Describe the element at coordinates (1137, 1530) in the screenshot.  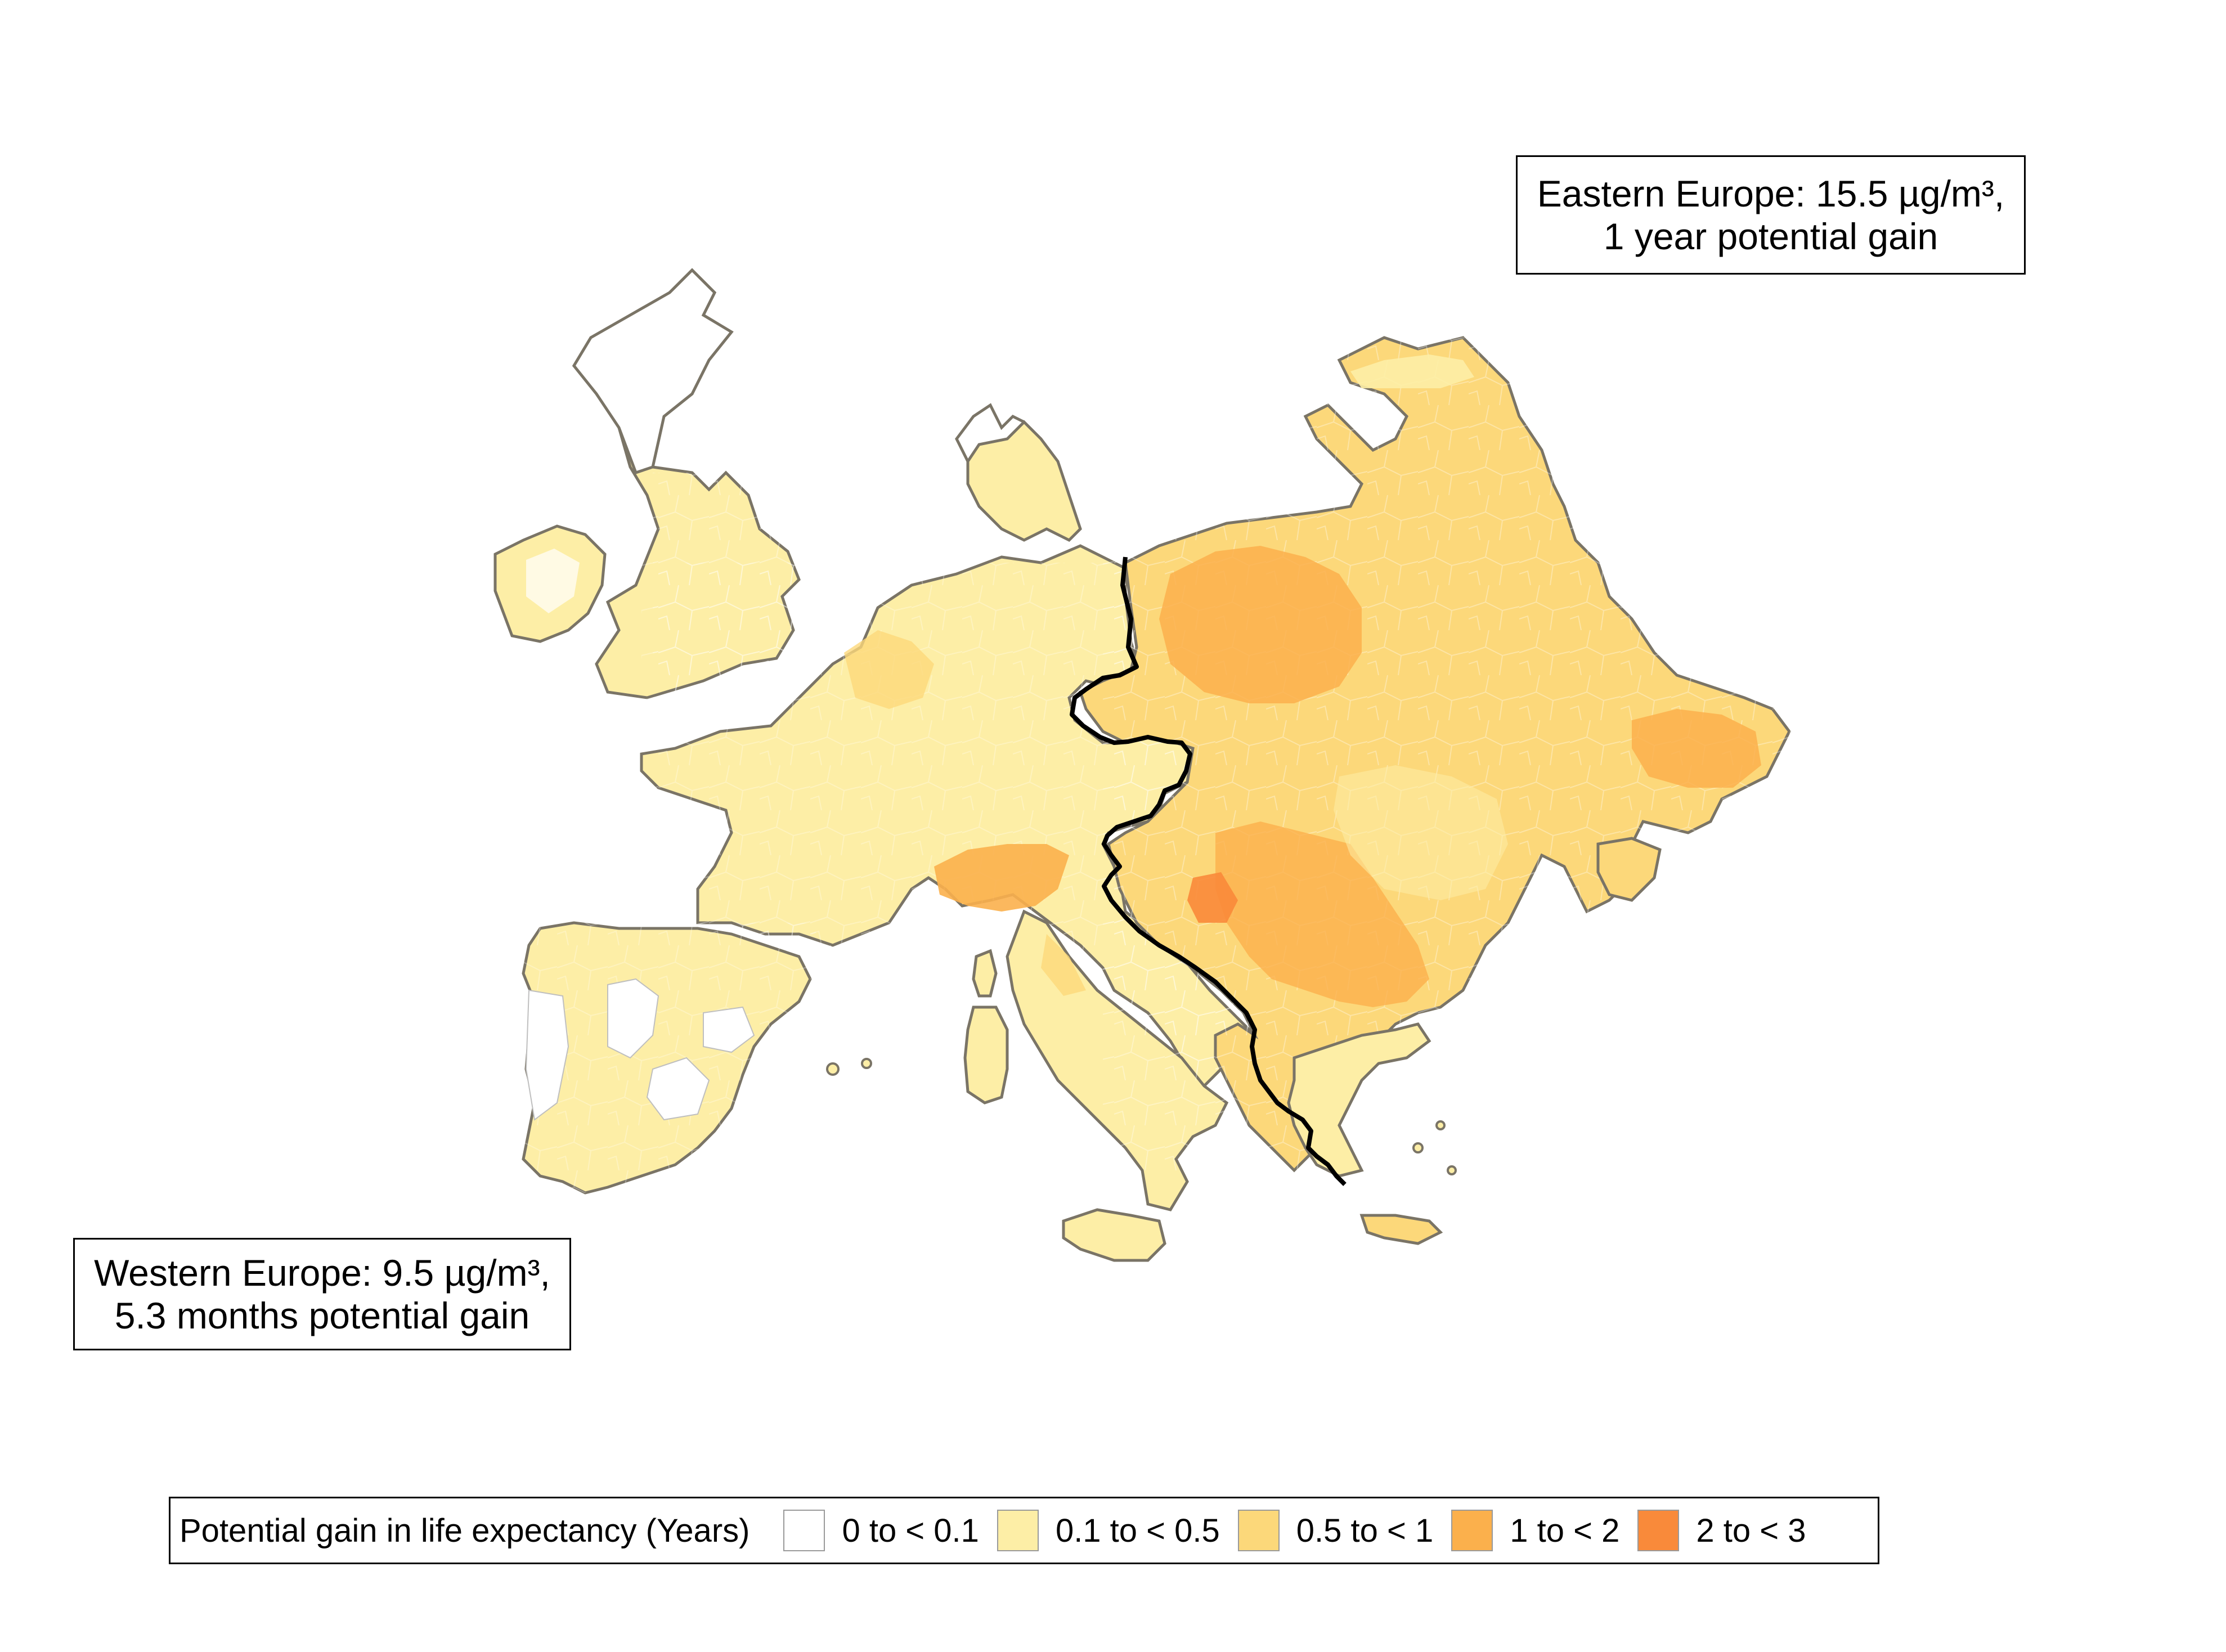
I see `legend-label-1: 0.1 to < 0.5` at that location.